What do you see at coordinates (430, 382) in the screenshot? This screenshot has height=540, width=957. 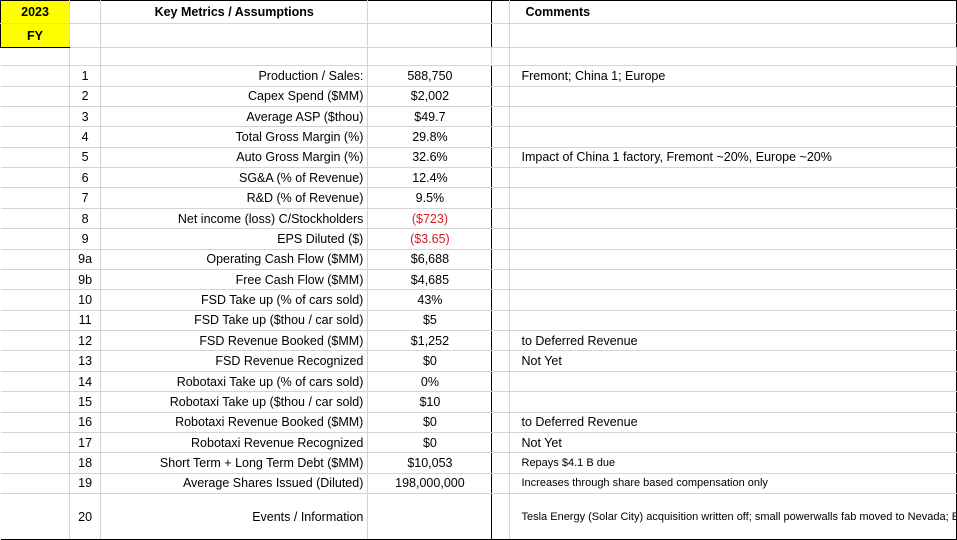 I see `metric-value-cell: 0%` at bounding box center [430, 382].